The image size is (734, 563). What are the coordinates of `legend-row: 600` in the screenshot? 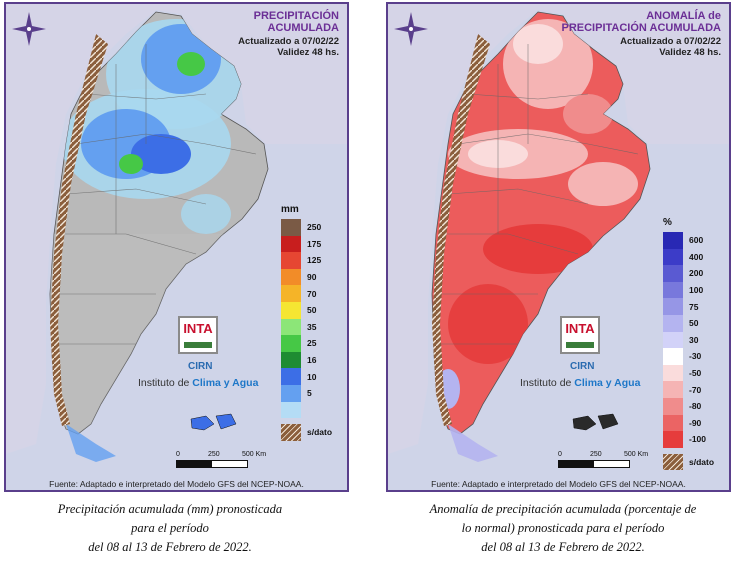 It's located at (688, 240).